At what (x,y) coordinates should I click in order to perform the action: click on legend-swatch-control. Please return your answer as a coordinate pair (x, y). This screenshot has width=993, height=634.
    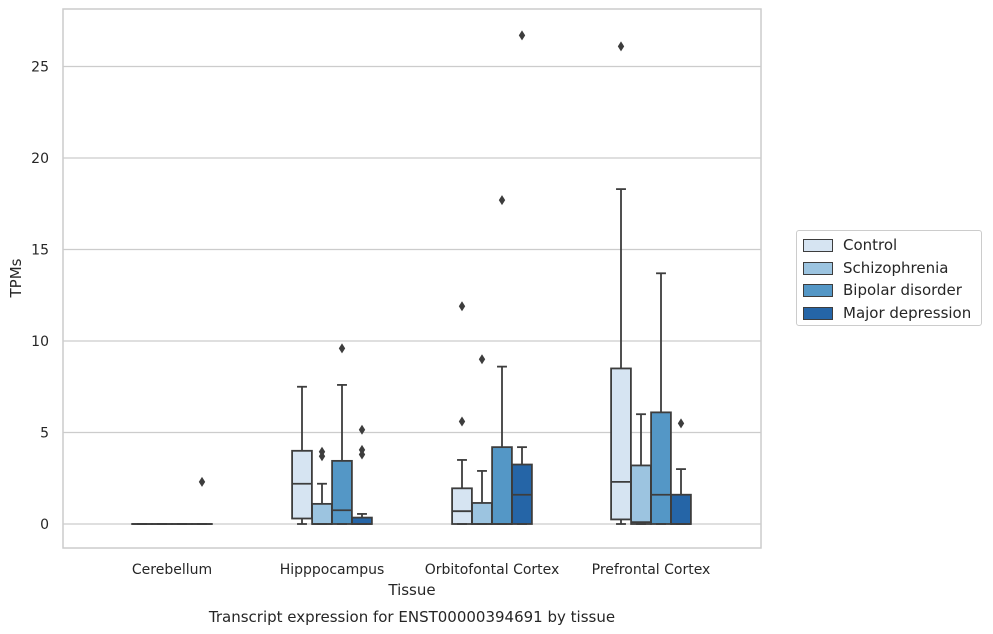
    Looking at the image, I should click on (818, 245).